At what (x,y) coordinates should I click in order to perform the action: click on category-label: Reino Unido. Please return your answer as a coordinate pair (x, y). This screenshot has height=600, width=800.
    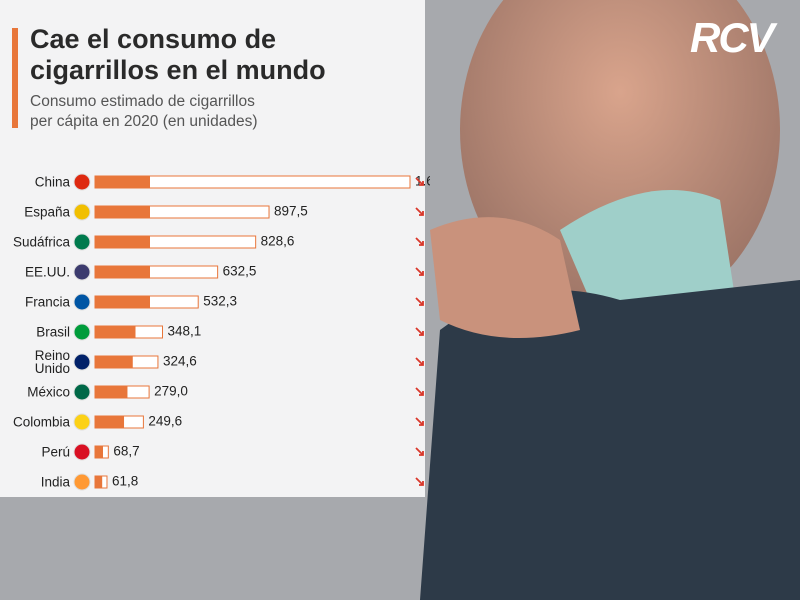
    Looking at the image, I should click on (52, 362).